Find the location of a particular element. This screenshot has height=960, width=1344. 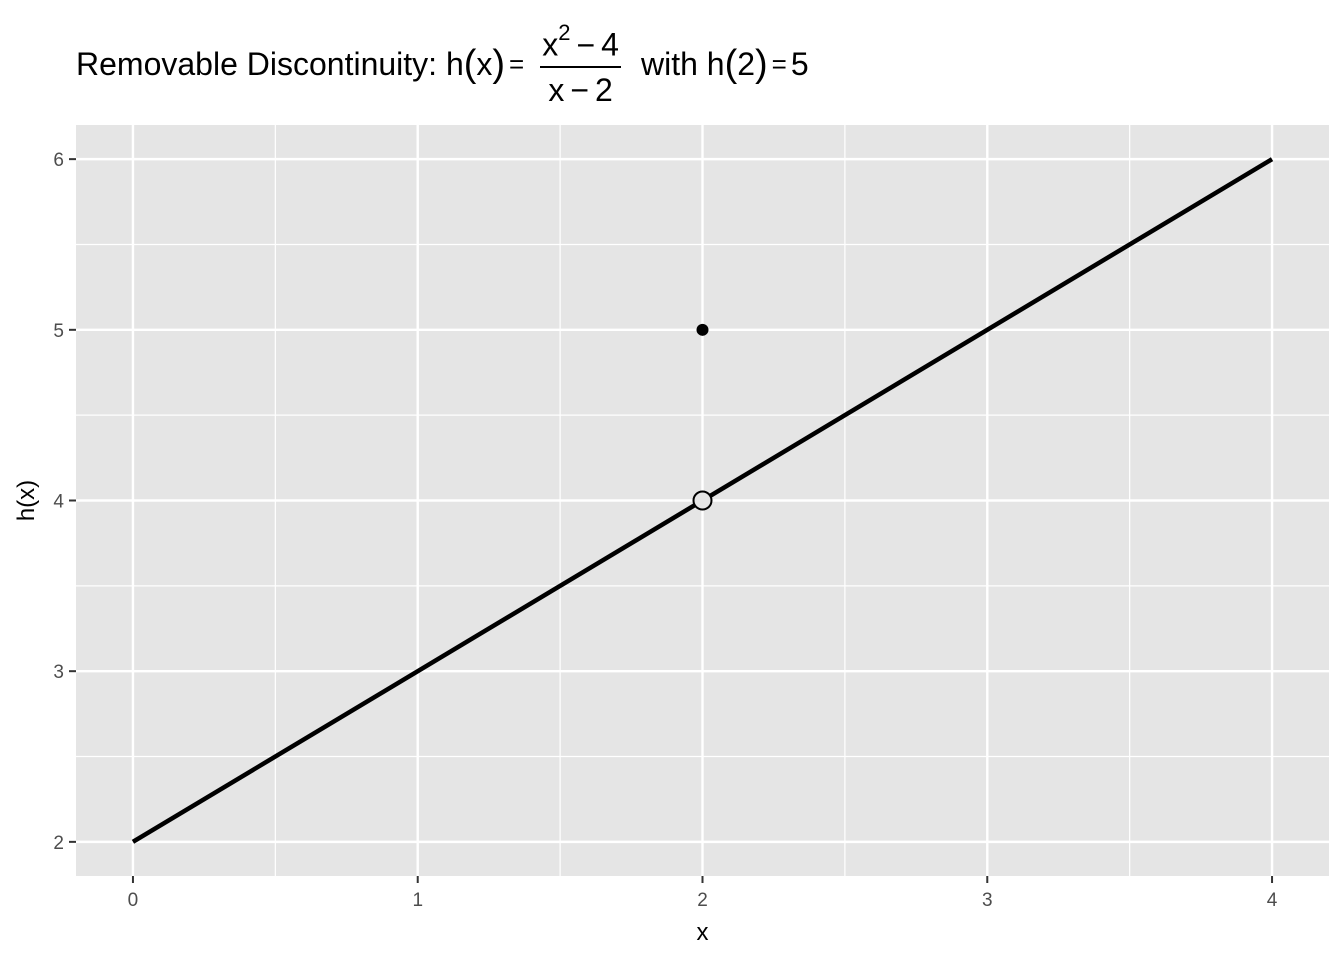

title-var: x is located at coordinates (484, 63).